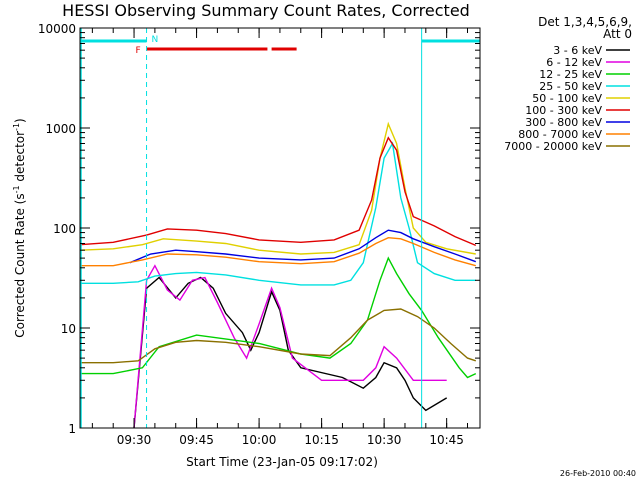  I want to click on legend-label-4: 50 - 100 keV, so click(567, 98).